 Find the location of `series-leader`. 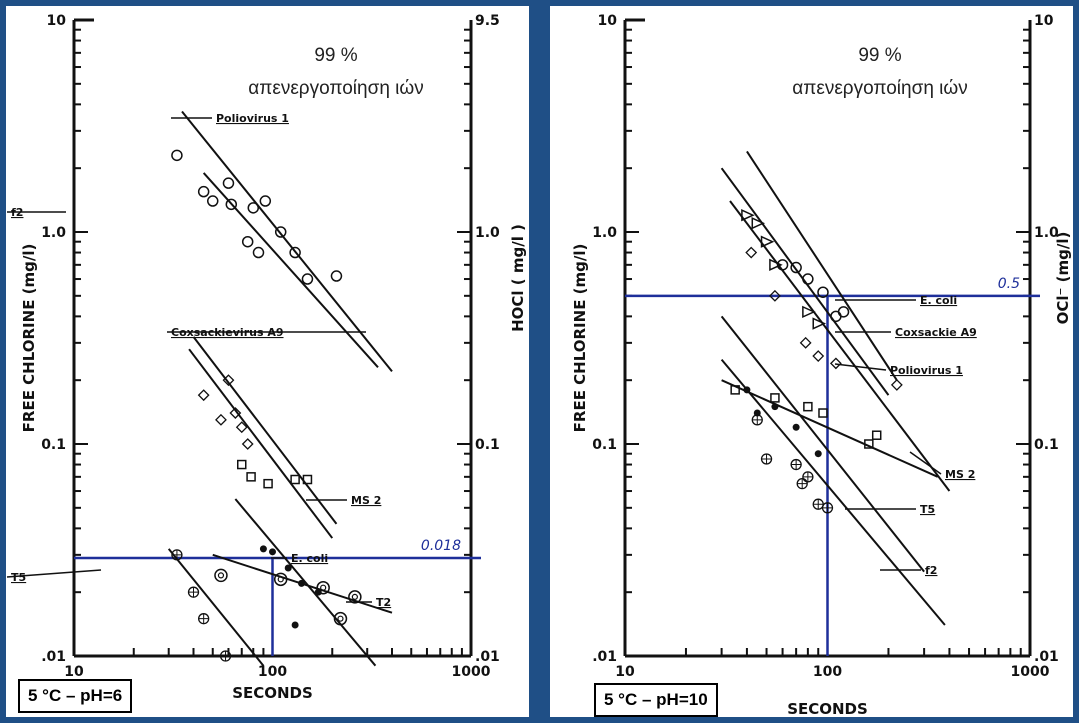

series-leader is located at coordinates (925, 463).